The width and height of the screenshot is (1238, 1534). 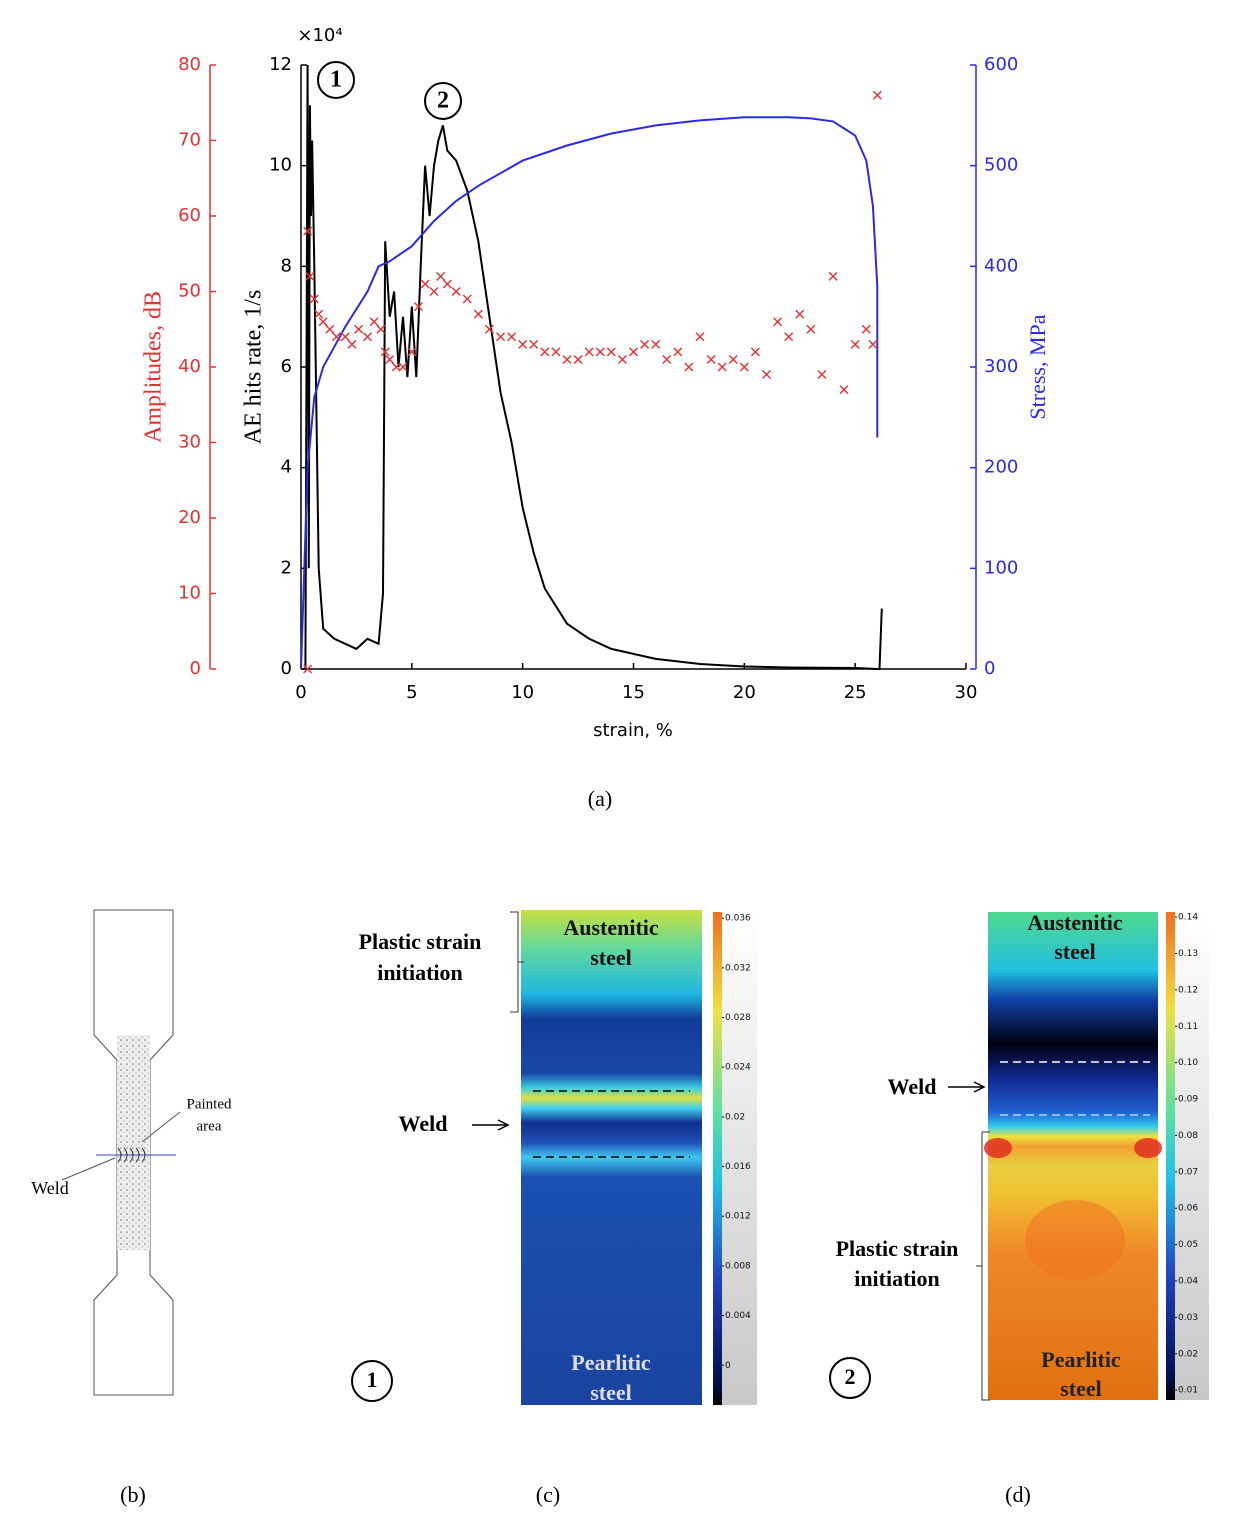 I want to click on y2-tick-label: 0, so click(x=989, y=668).